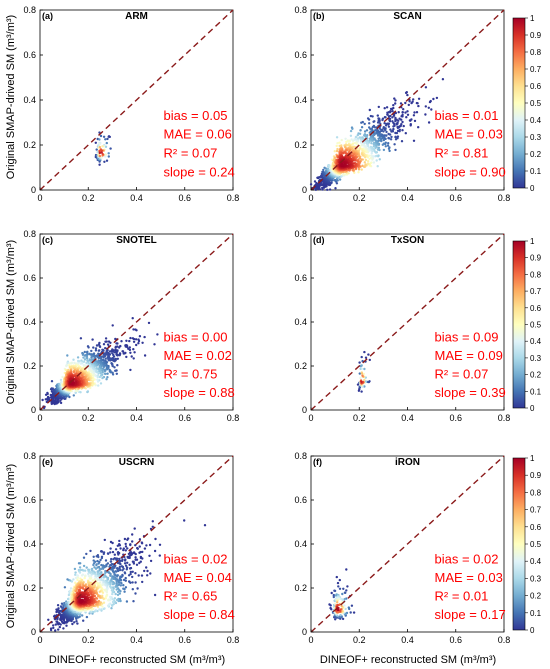 The width and height of the screenshot is (550, 669). I want to click on stat-text: bias = 0.09, so click(467, 336).